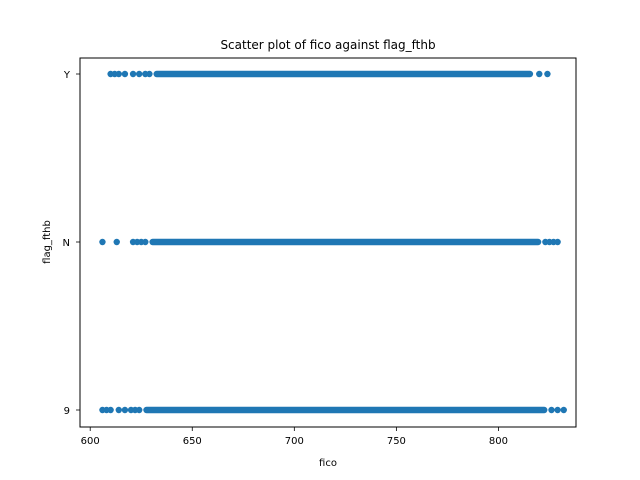 The height and width of the screenshot is (480, 640). What do you see at coordinates (328, 463) in the screenshot?
I see `x-axis-label: fico` at bounding box center [328, 463].